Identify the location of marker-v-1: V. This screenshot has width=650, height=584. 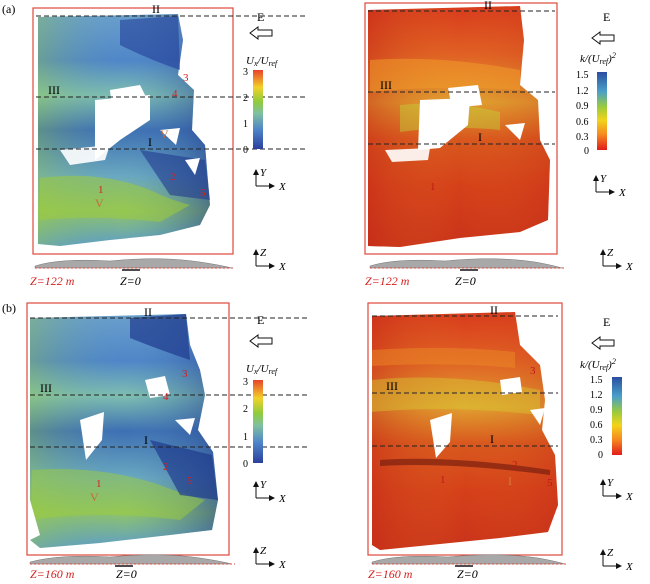
(99, 203).